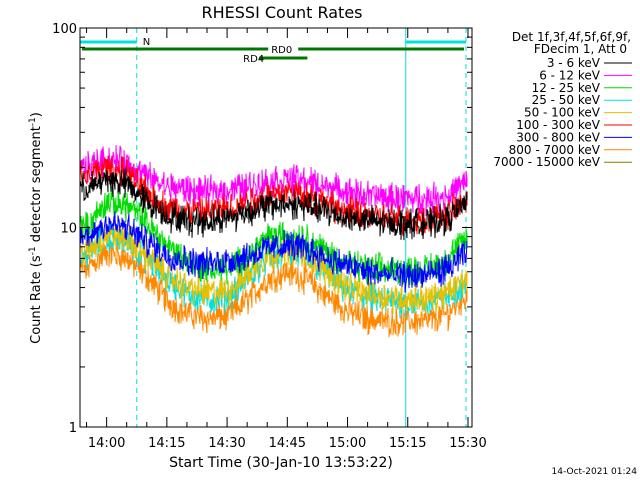 This screenshot has height=480, width=640. Describe the element at coordinates (36, 228) in the screenshot. I see `y-axis-label: Count Rate (s-1 detector segment-1)` at that location.